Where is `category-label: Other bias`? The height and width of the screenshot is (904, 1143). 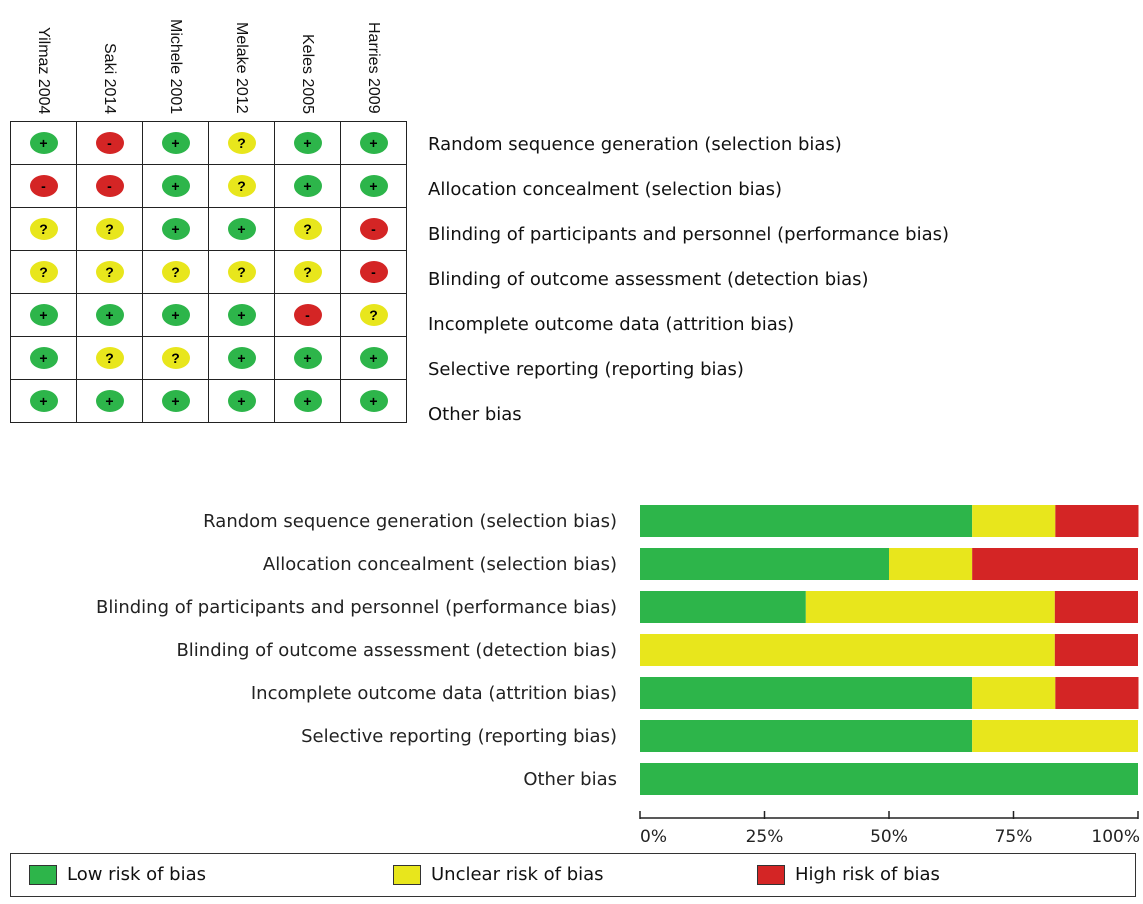
category-label: Other bias is located at coordinates (570, 779).